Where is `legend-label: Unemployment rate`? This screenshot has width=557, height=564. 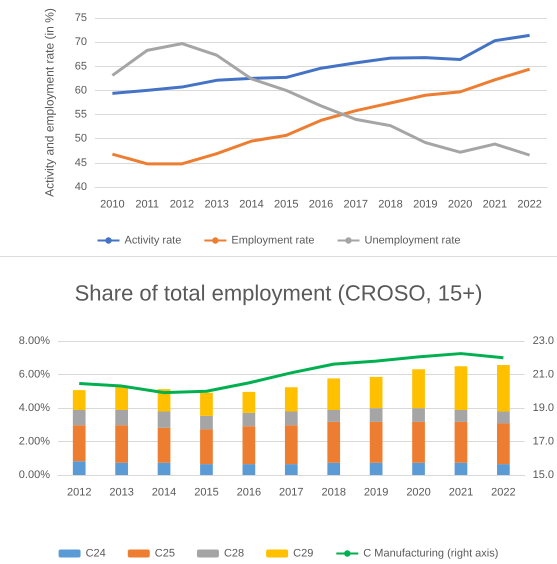
legend-label: Unemployment rate is located at coordinates (412, 240).